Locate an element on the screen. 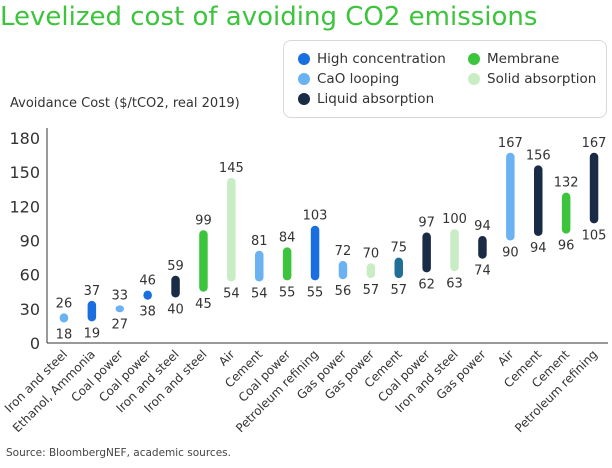 The height and width of the screenshot is (468, 612). legend-item-high-concentration: High concentration is located at coordinates (372, 59).